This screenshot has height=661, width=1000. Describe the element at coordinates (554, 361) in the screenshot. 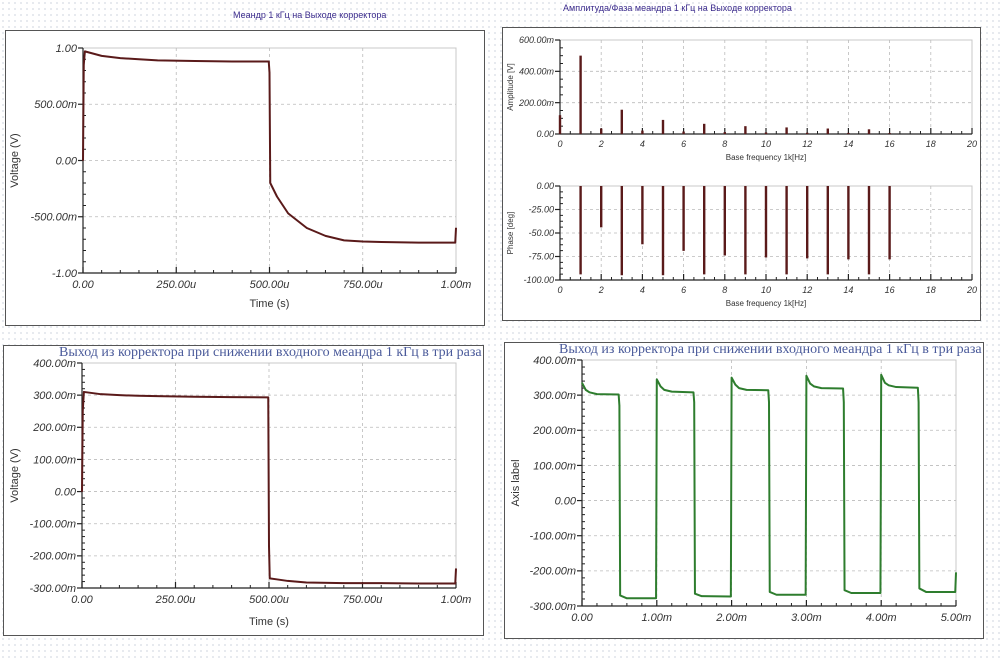

I see `chart4-y-tick-label: 400.00m` at that location.